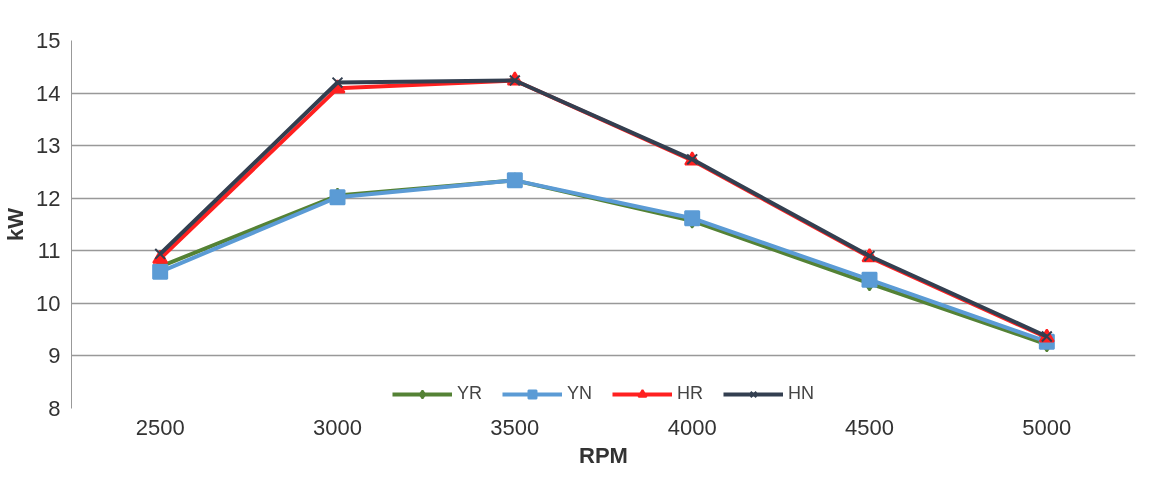 This screenshot has height=480, width=1152. I want to click on x-tick-label: 4500, so click(869, 427).